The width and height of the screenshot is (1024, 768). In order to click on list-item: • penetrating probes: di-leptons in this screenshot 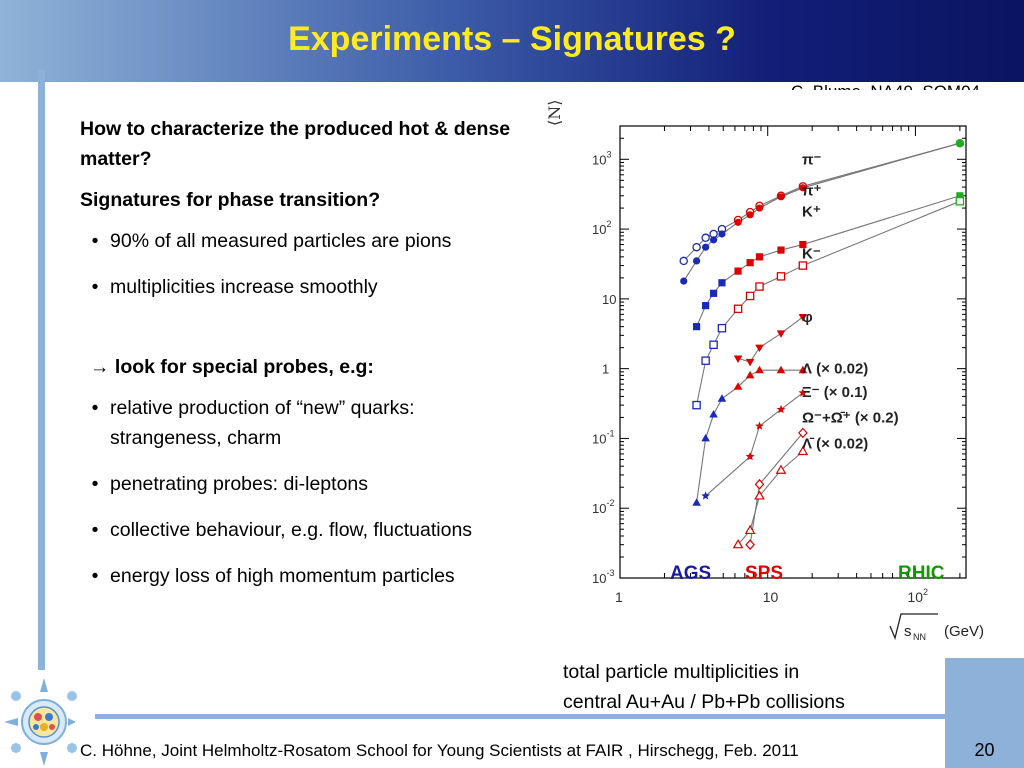, I will do `click(300, 484)`.